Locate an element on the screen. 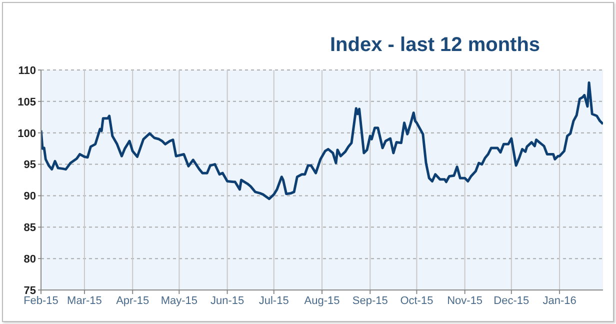  y-tick-label: 110 is located at coordinates (27, 70).